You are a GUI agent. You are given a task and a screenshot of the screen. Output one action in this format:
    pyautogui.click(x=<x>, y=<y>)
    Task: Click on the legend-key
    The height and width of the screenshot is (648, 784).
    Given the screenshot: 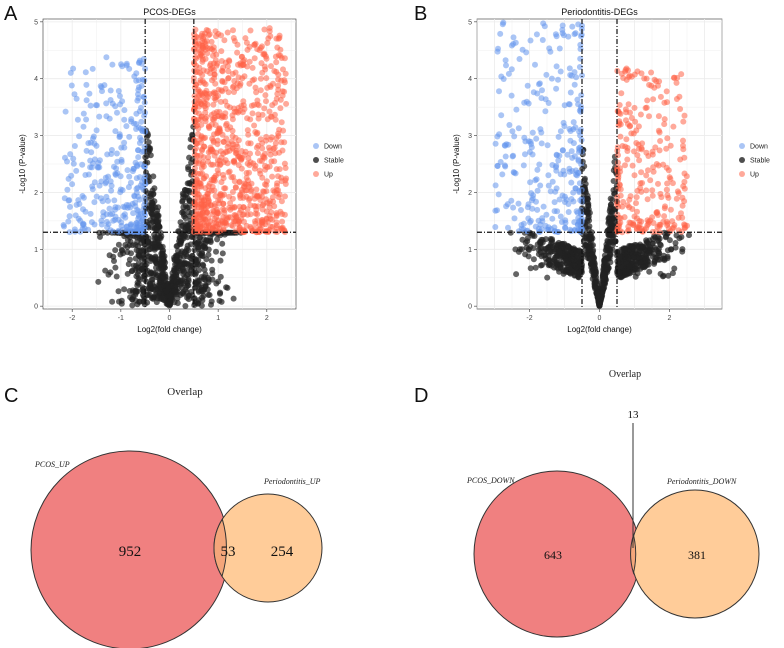 What is the action you would take?
    pyautogui.click(x=742, y=174)
    